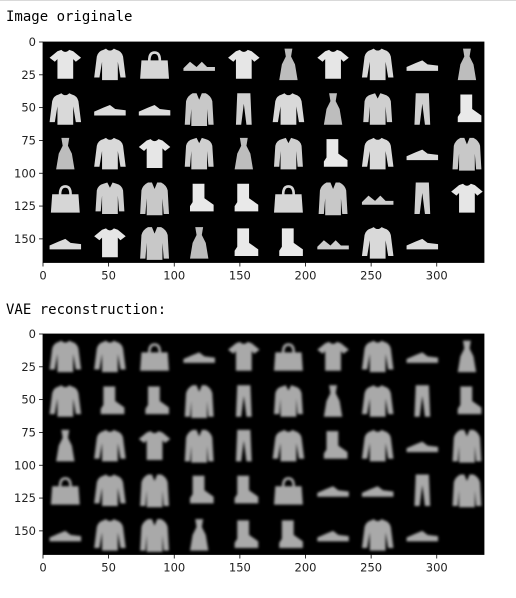  Describe the element at coordinates (28, 367) in the screenshot. I see `y-tick-label: 25` at that location.